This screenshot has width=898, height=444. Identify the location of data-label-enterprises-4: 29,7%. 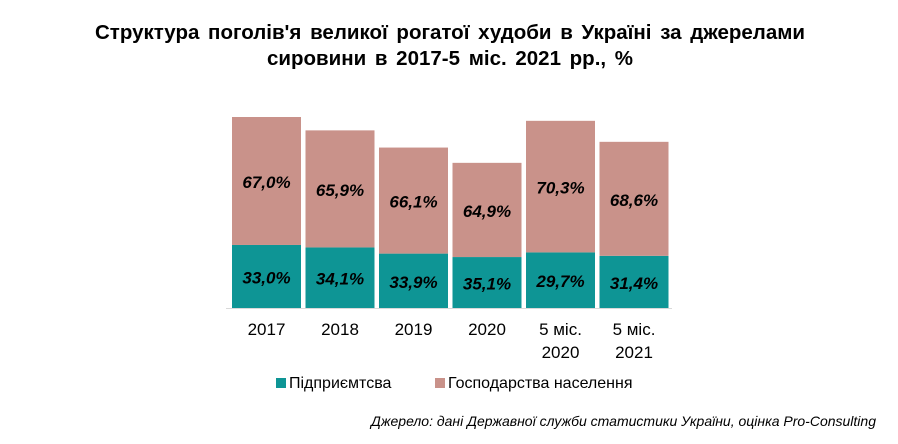
(559, 281).